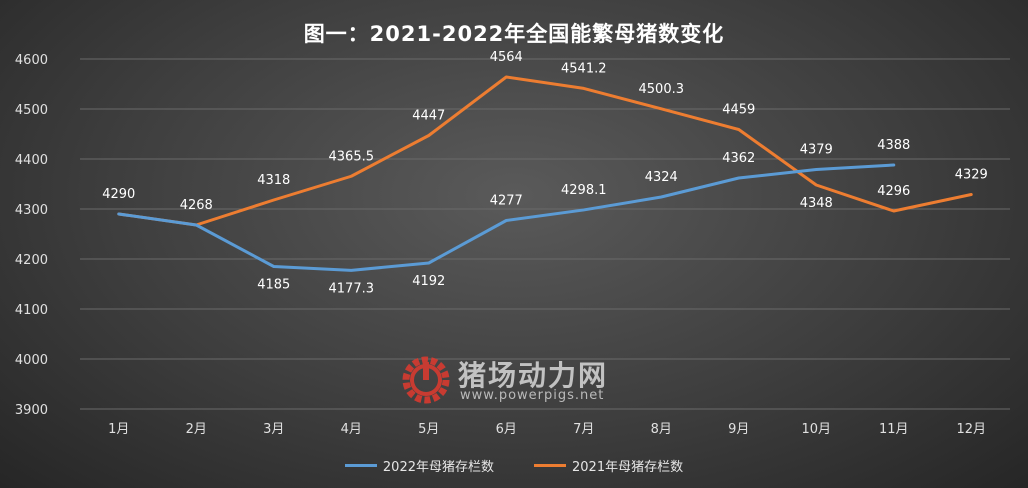  I want to click on legend-label-2022: 2022年母猪存栏数, so click(438, 467).